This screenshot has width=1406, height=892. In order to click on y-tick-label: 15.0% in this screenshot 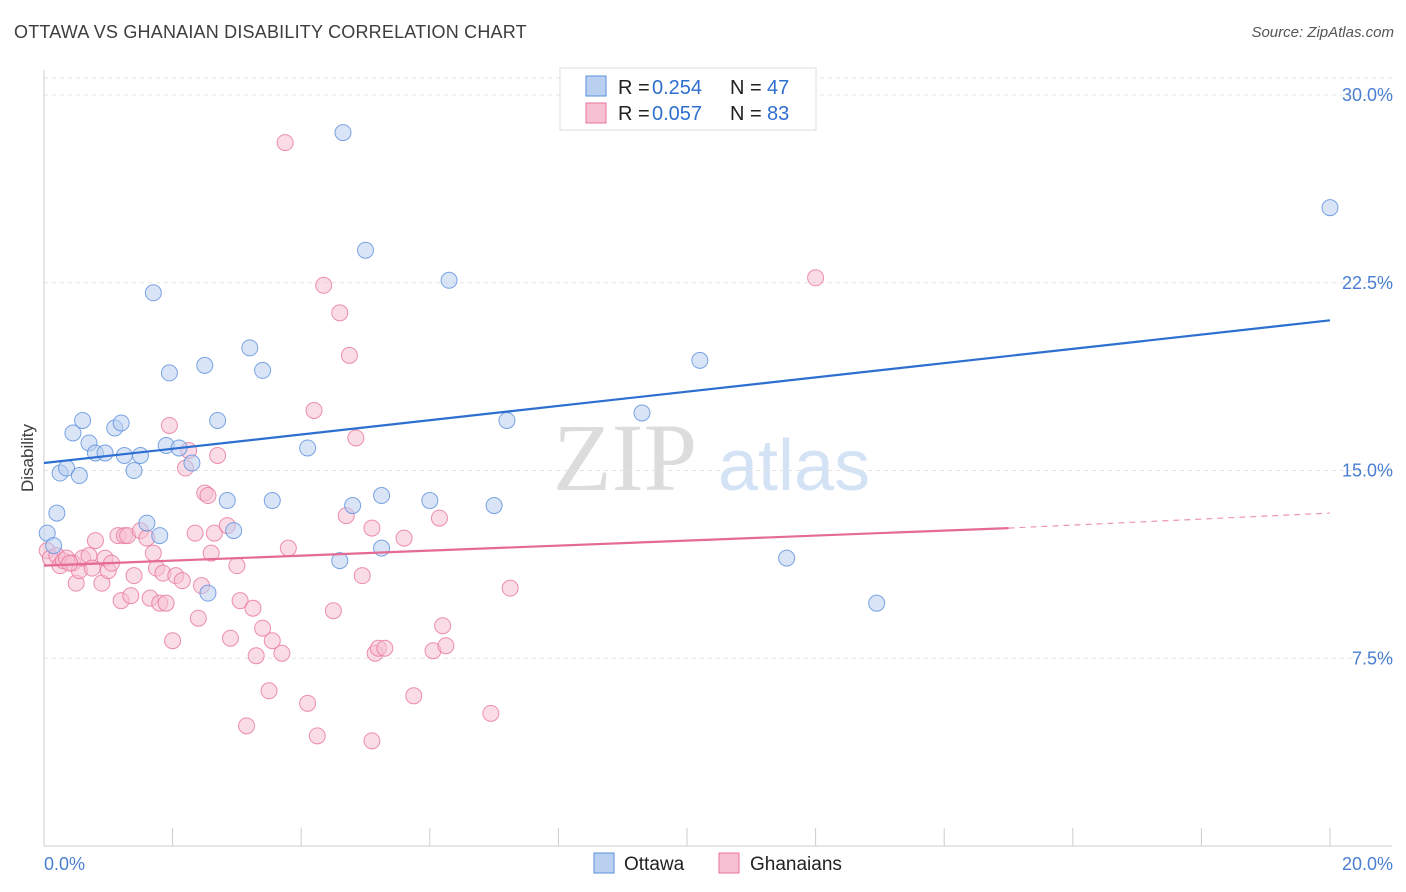, I will do `click(1367, 471)`.